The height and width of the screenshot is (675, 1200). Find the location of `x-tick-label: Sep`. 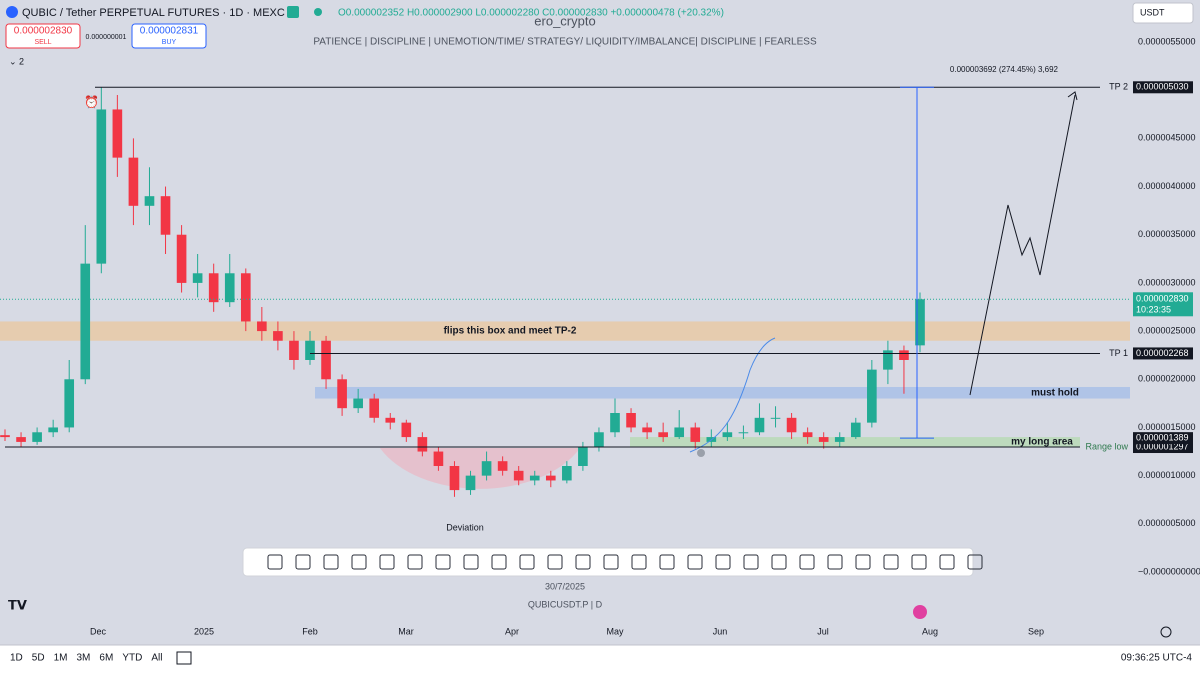

x-tick-label: Sep is located at coordinates (1036, 631).